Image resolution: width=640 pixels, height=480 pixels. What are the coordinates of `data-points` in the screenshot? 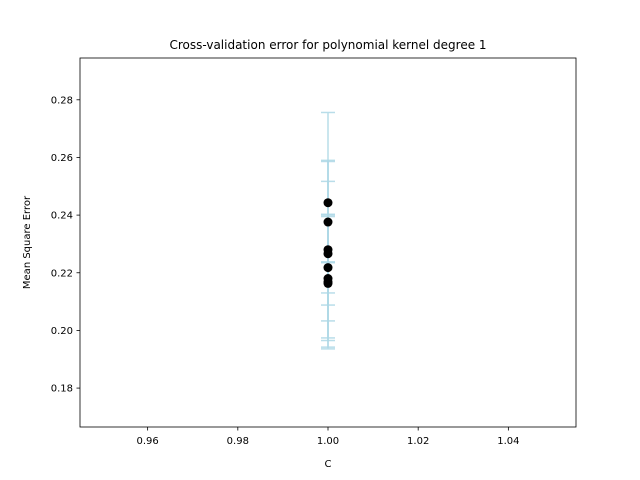 It's located at (328, 243).